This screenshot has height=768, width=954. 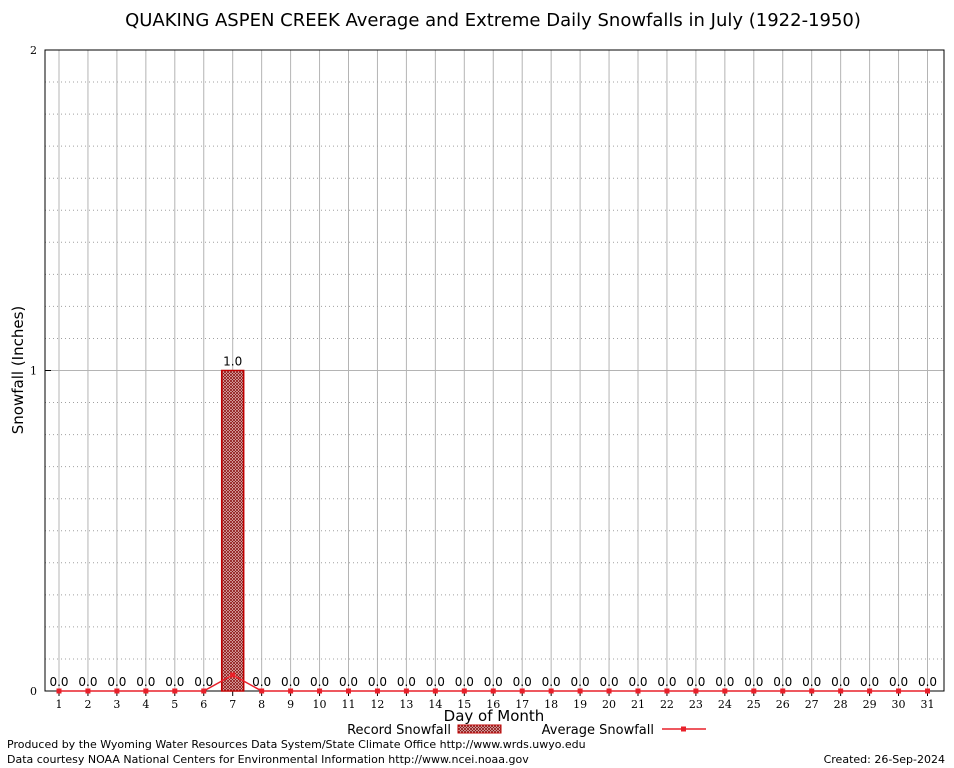 I want to click on x-tick-label: 18, so click(x=551, y=704).